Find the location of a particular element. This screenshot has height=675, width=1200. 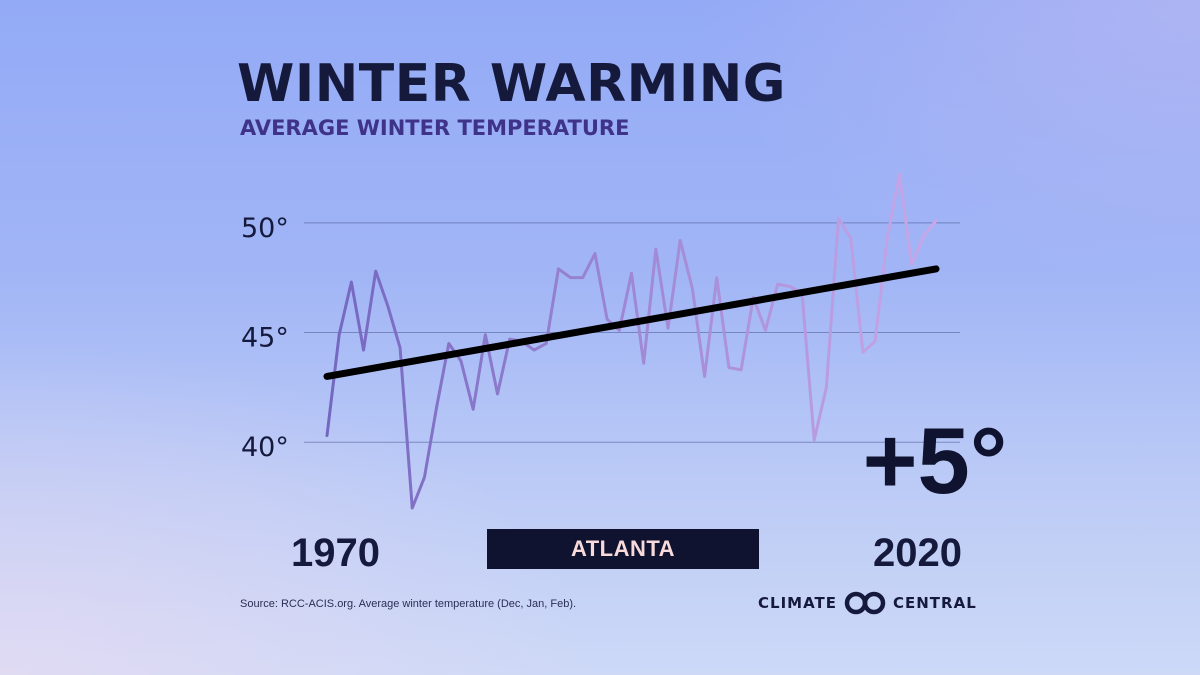

temperature-change-annotation: +5° is located at coordinates (935, 460).